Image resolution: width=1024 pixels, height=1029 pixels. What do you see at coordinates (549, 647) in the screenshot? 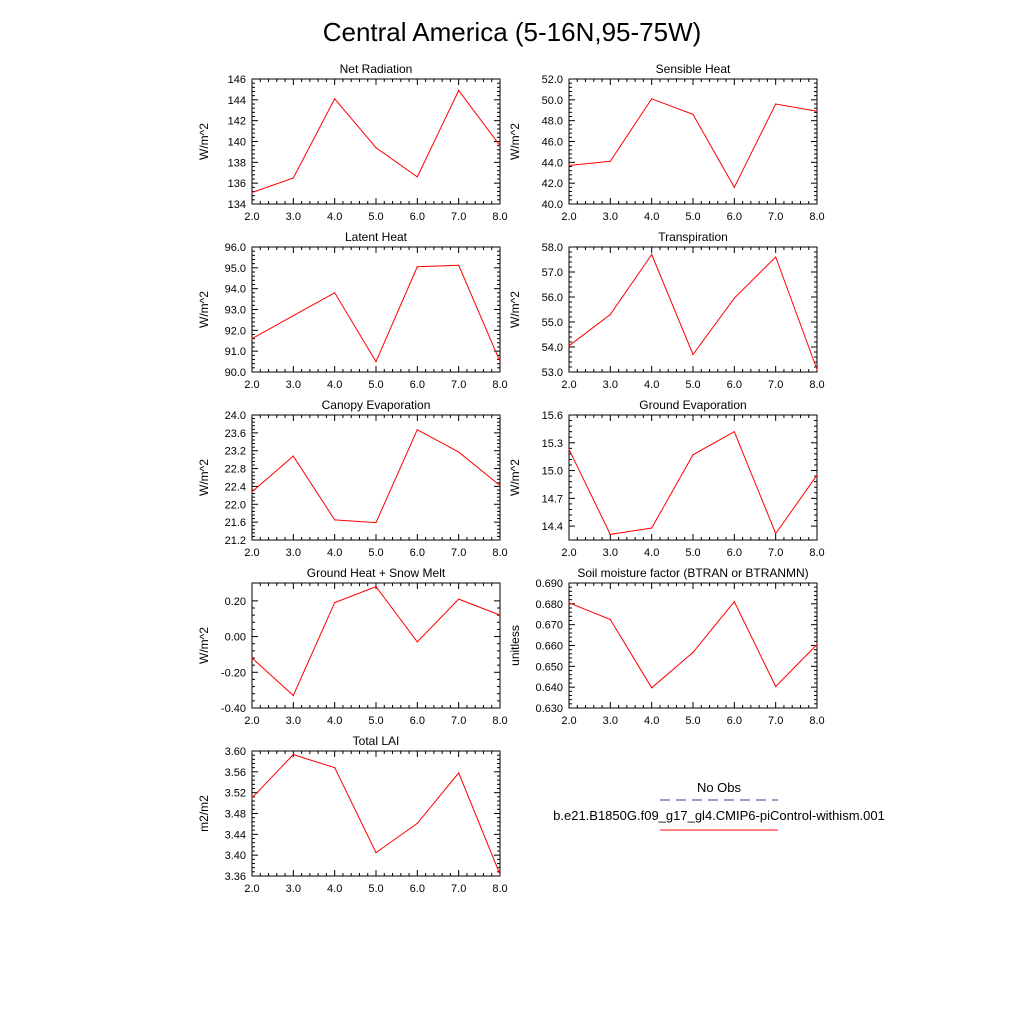
I see `soil-moisture-factor-btran-or-btranmn-ytick-label-3: 0.660` at bounding box center [549, 647].